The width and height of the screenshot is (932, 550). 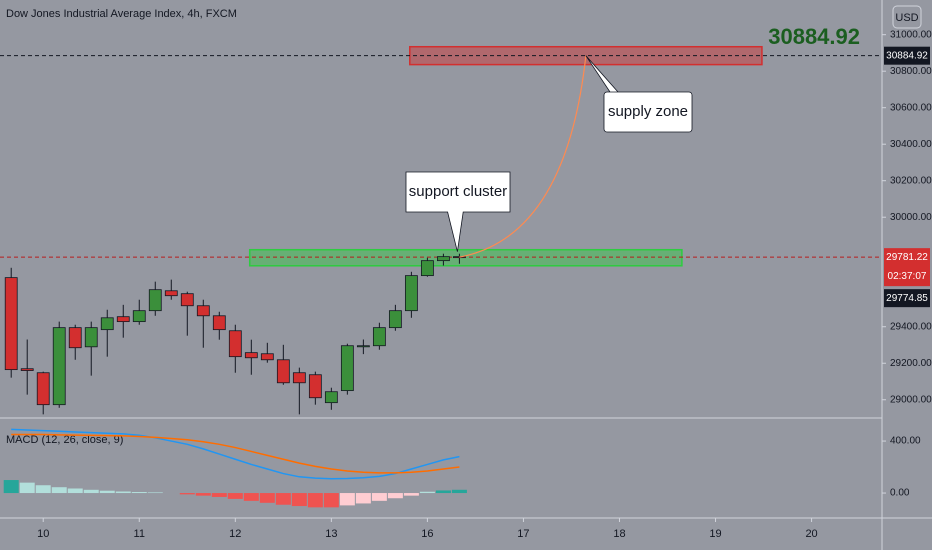 What do you see at coordinates (523, 156) in the screenshot?
I see `projection-curve` at bounding box center [523, 156].